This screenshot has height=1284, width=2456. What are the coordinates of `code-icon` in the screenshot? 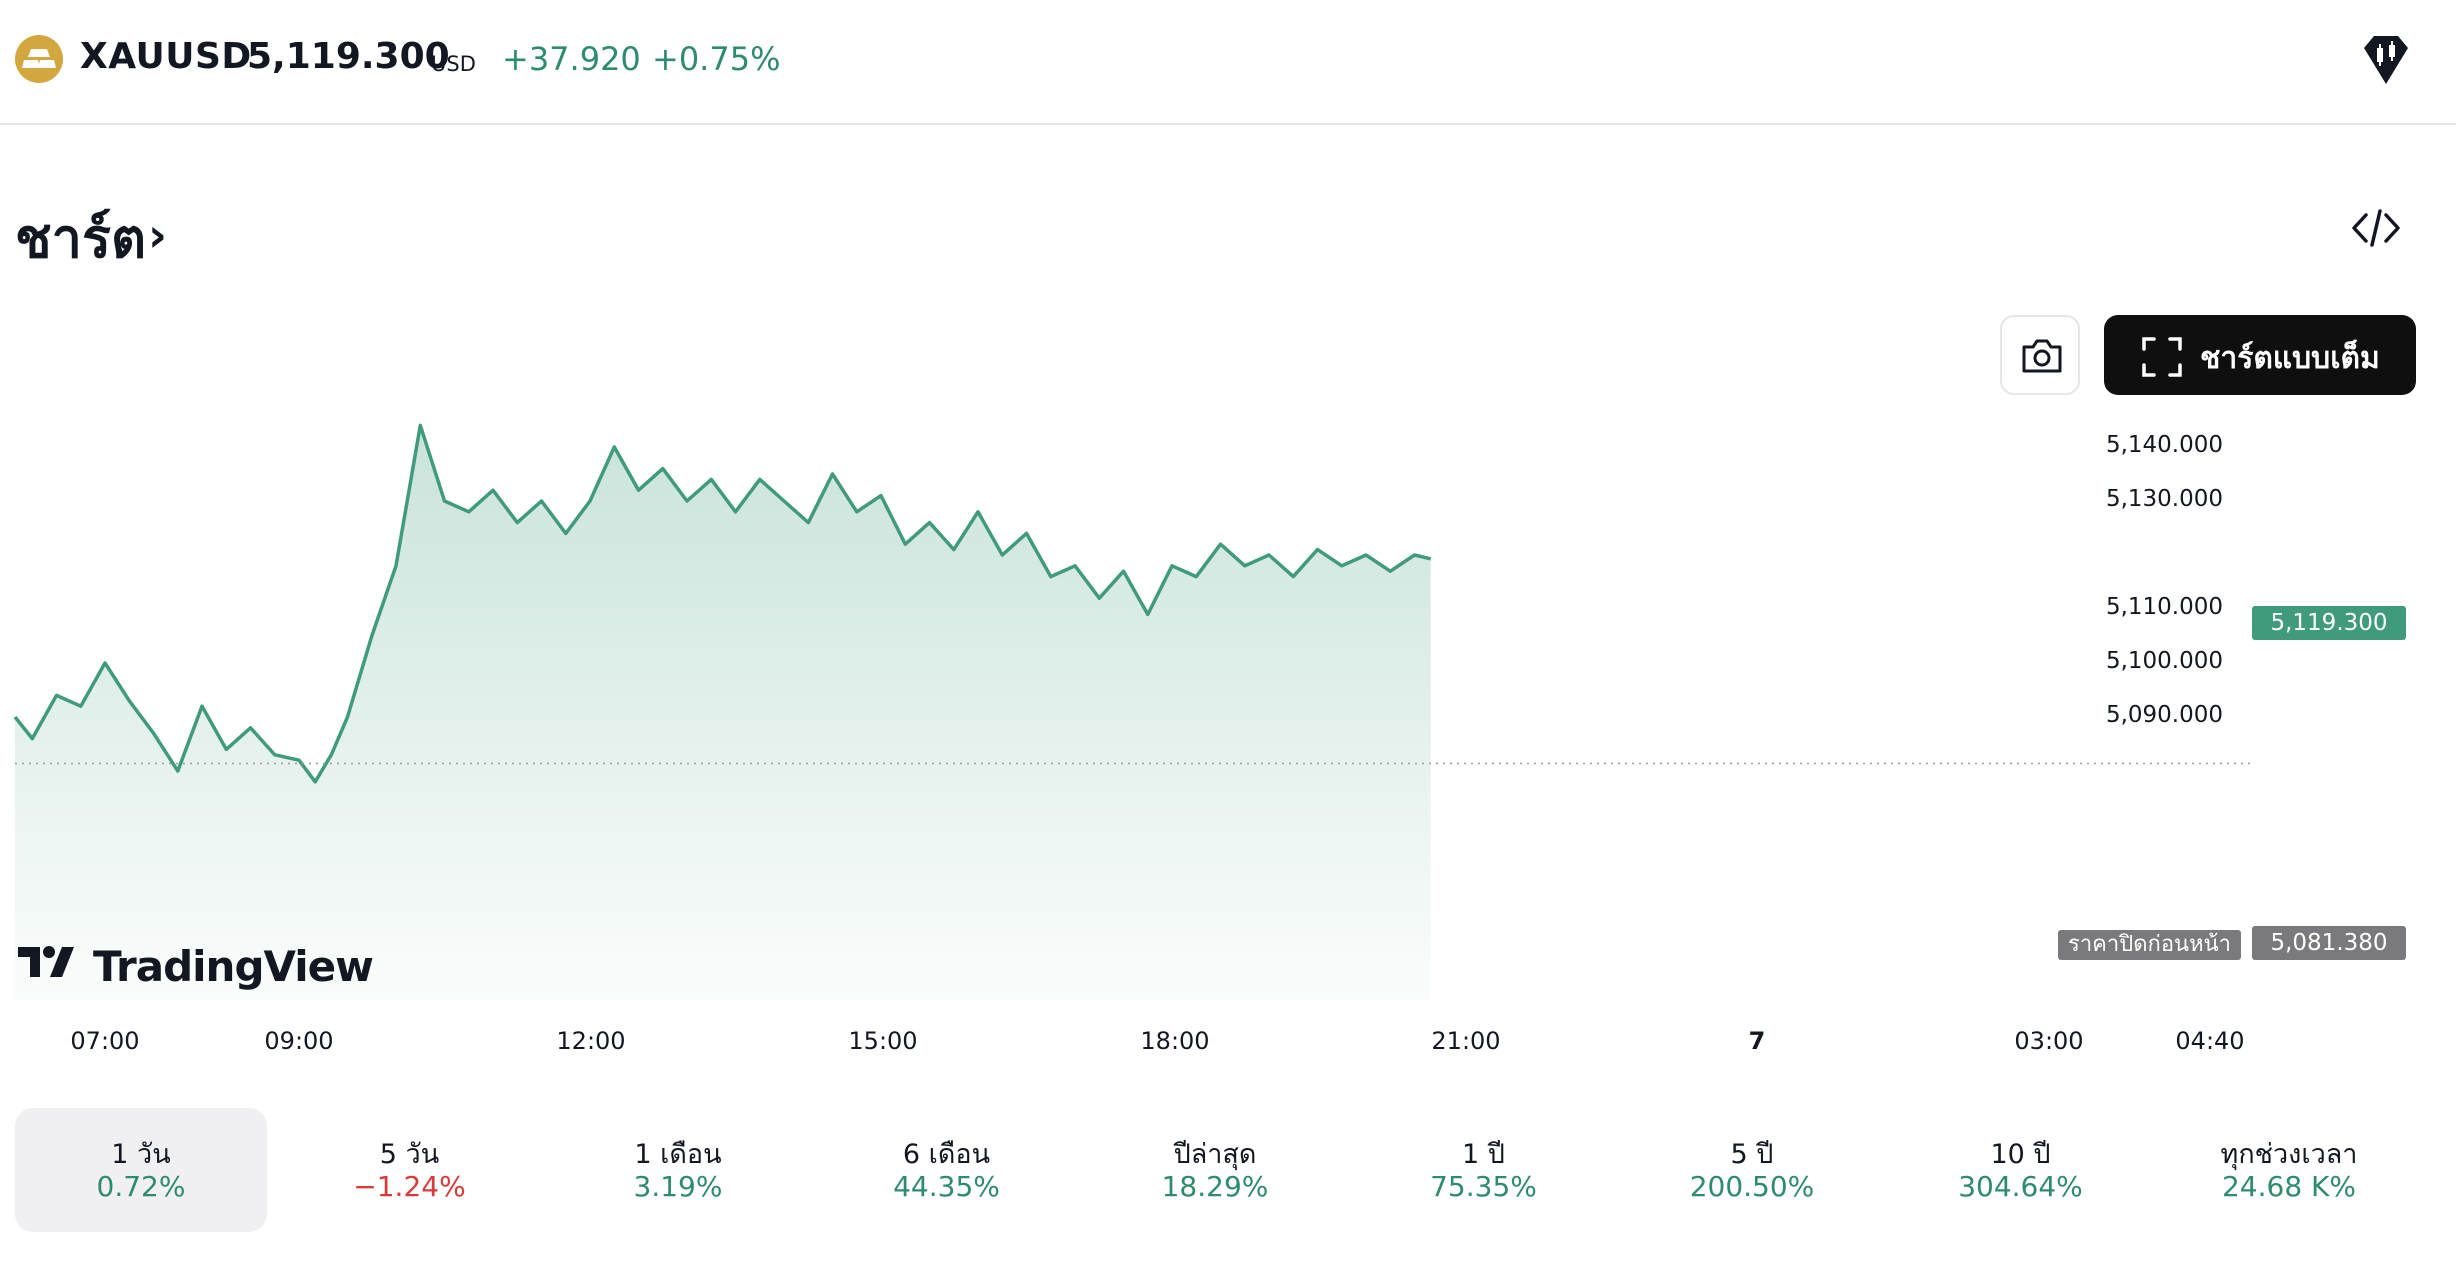 It's located at (2376, 228).